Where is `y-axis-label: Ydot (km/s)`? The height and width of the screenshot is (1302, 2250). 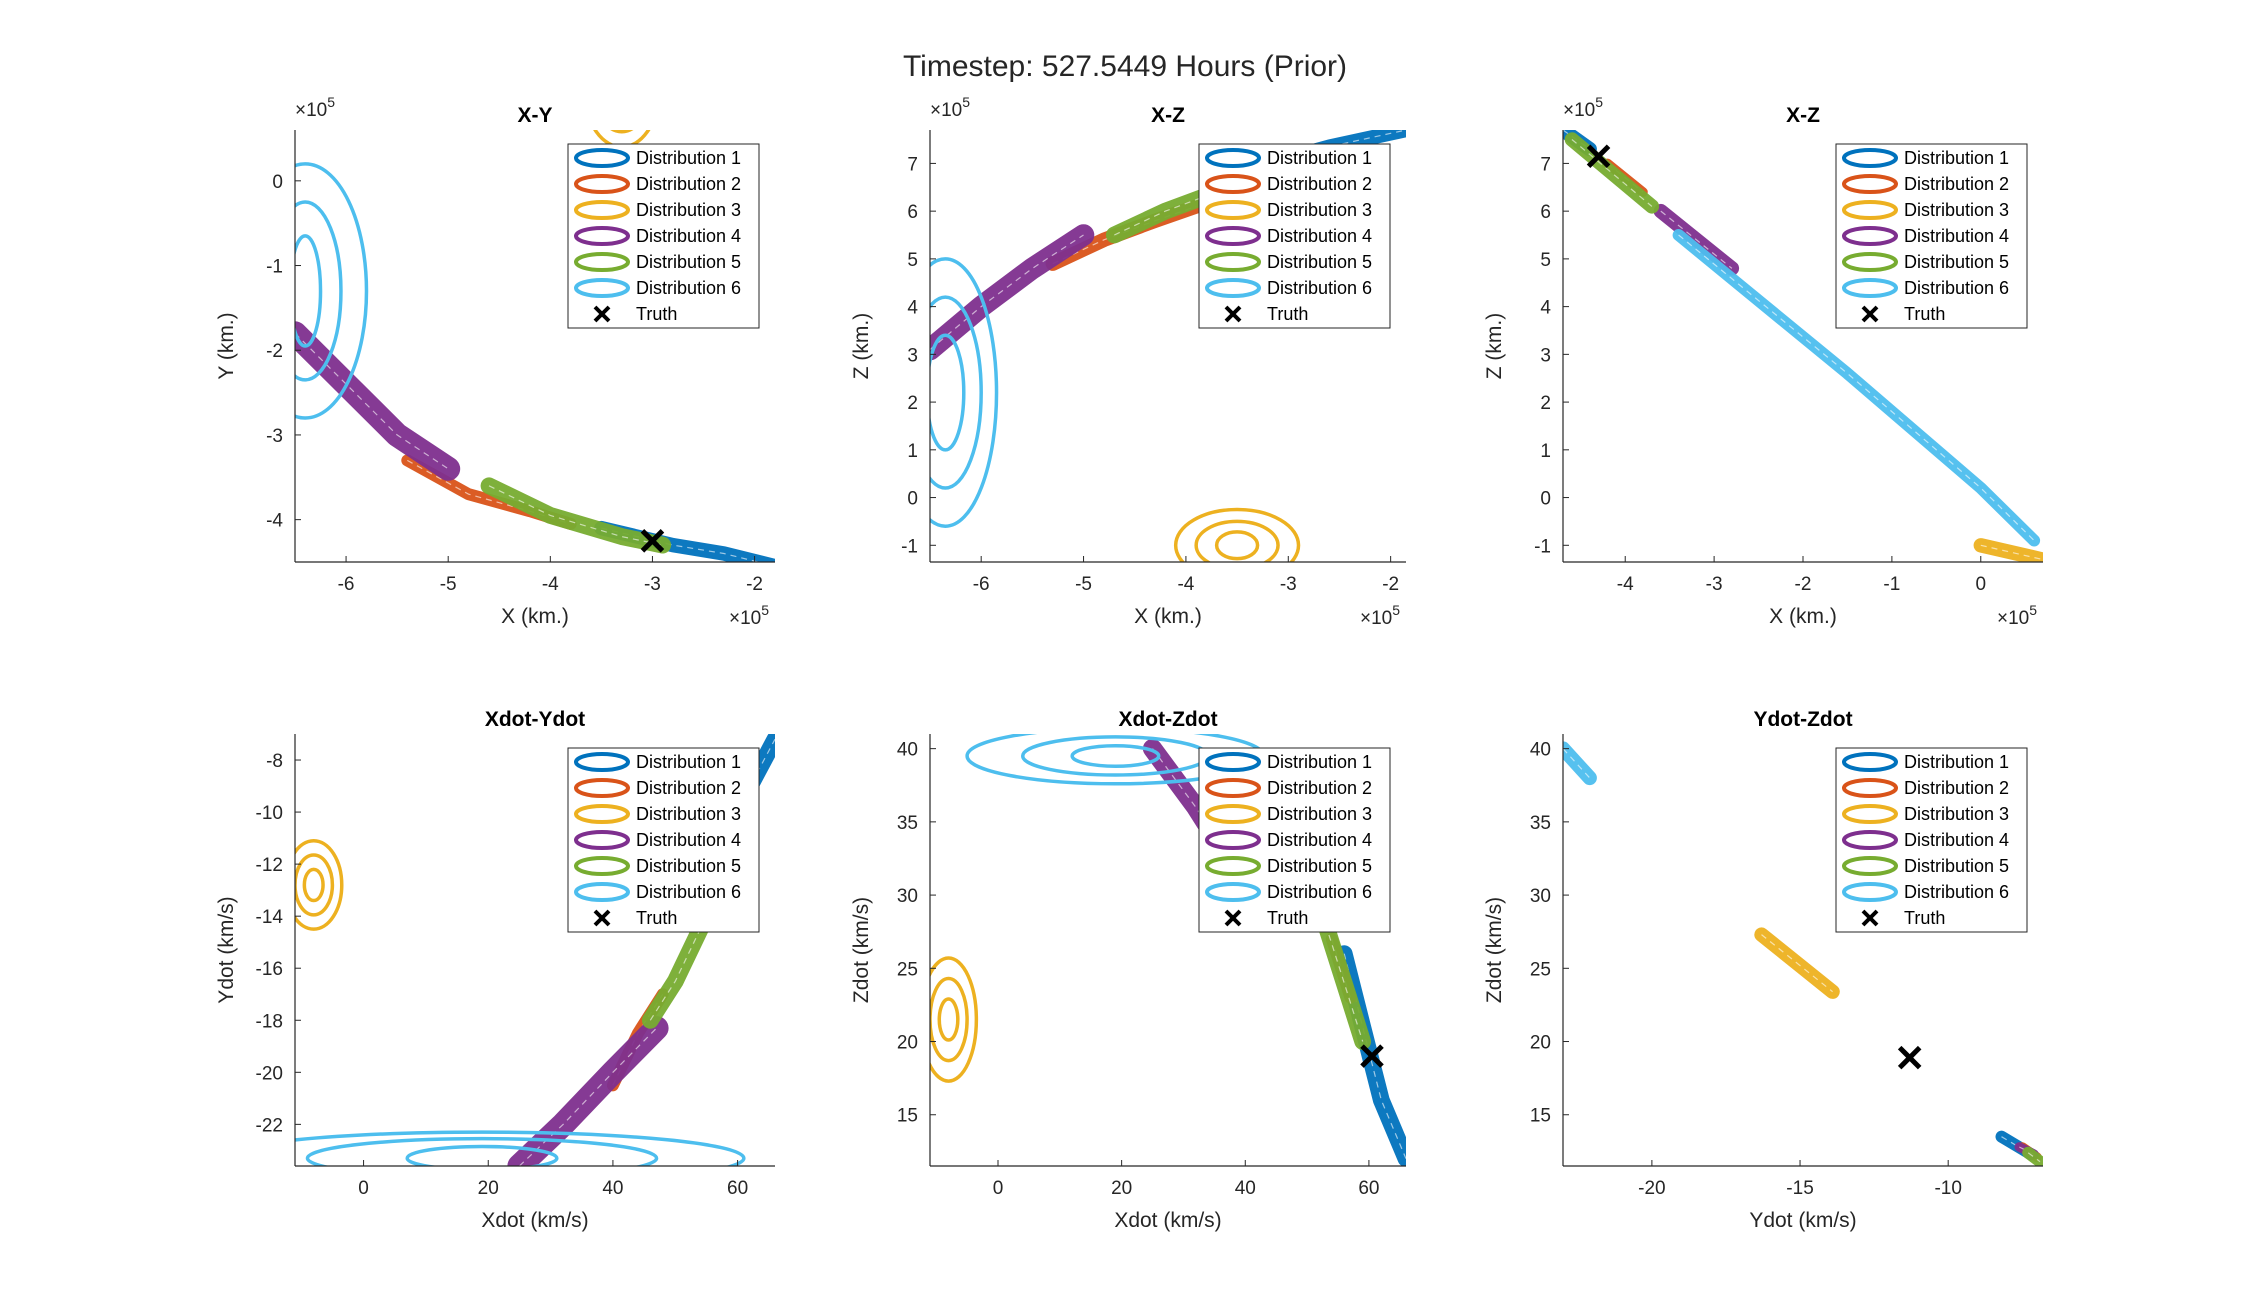 y-axis-label: Ydot (km/s) is located at coordinates (226, 949).